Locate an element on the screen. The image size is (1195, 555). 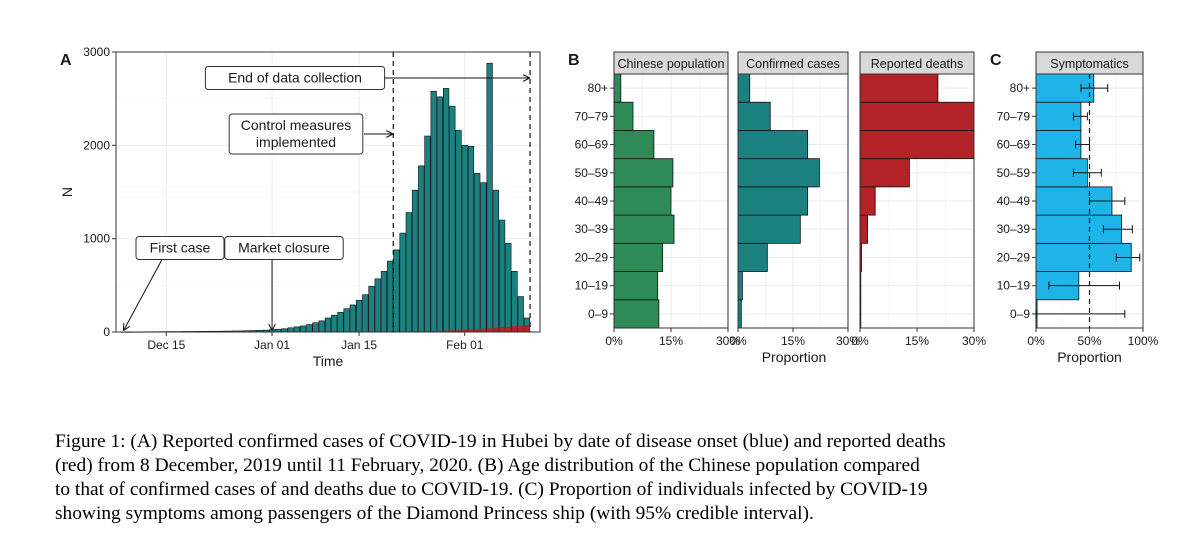
panel-c-y-tick-label: 20–29 is located at coordinates (1014, 257).